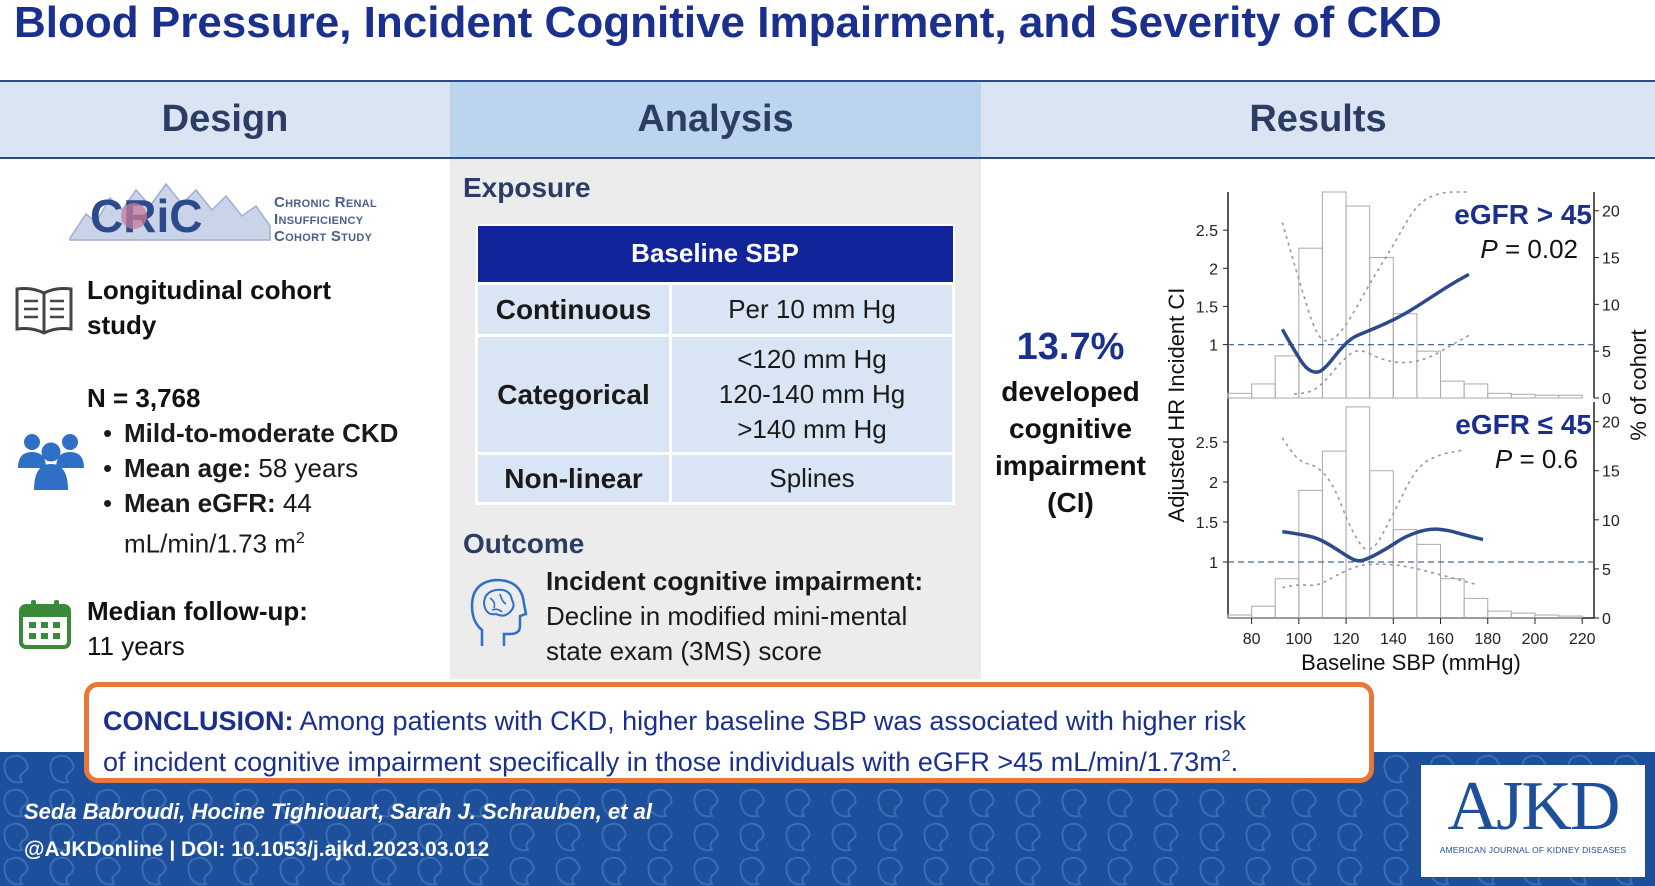  I want to click on ajkd-logo: AJKD AMERICAN JOURNAL OF KIDNEY DISEASES, so click(1533, 821).